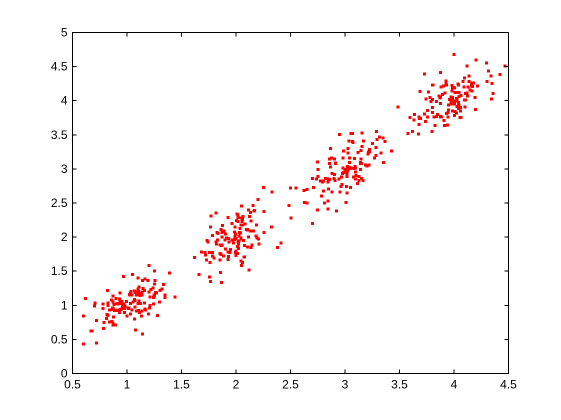 The height and width of the screenshot is (420, 561). What do you see at coordinates (127, 385) in the screenshot?
I see `x-tick-label: 1` at bounding box center [127, 385].